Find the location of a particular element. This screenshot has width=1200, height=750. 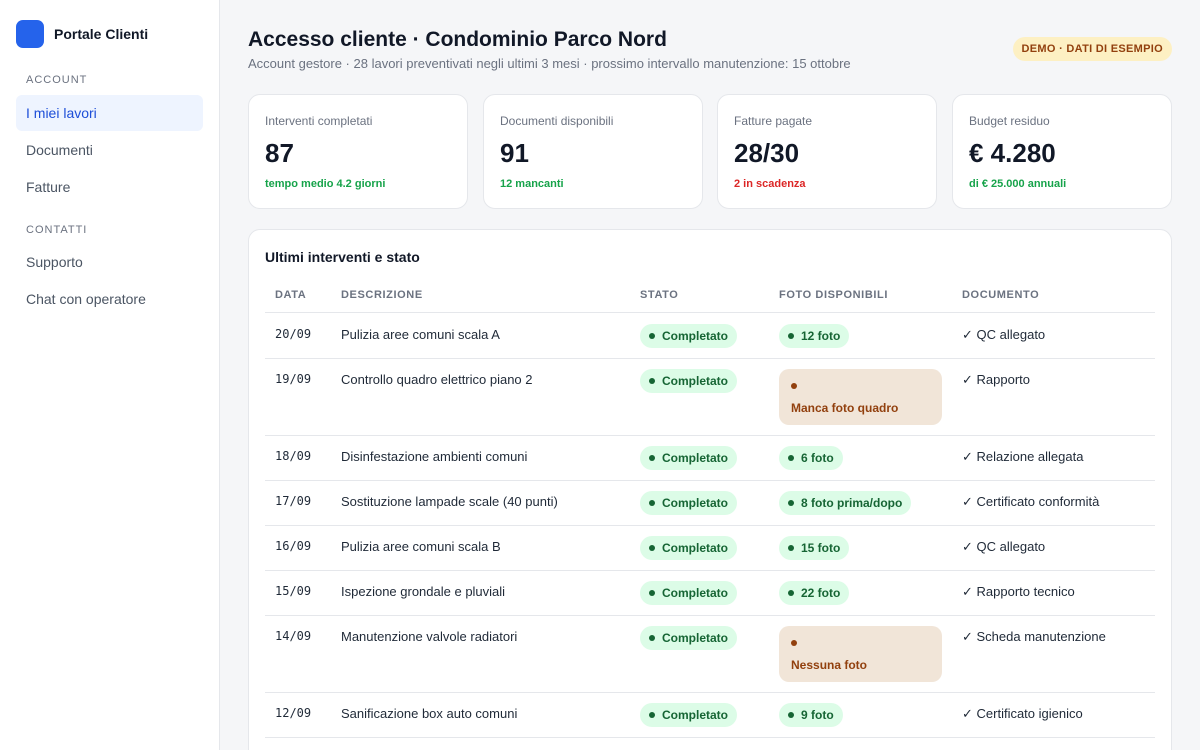

sidebar-item-fatture: Fatture is located at coordinates (48, 187).